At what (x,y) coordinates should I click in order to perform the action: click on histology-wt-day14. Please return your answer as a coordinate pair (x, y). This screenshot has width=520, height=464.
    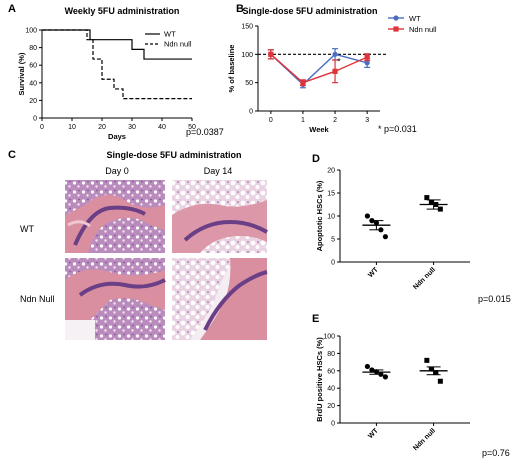
    Looking at the image, I should click on (220, 216).